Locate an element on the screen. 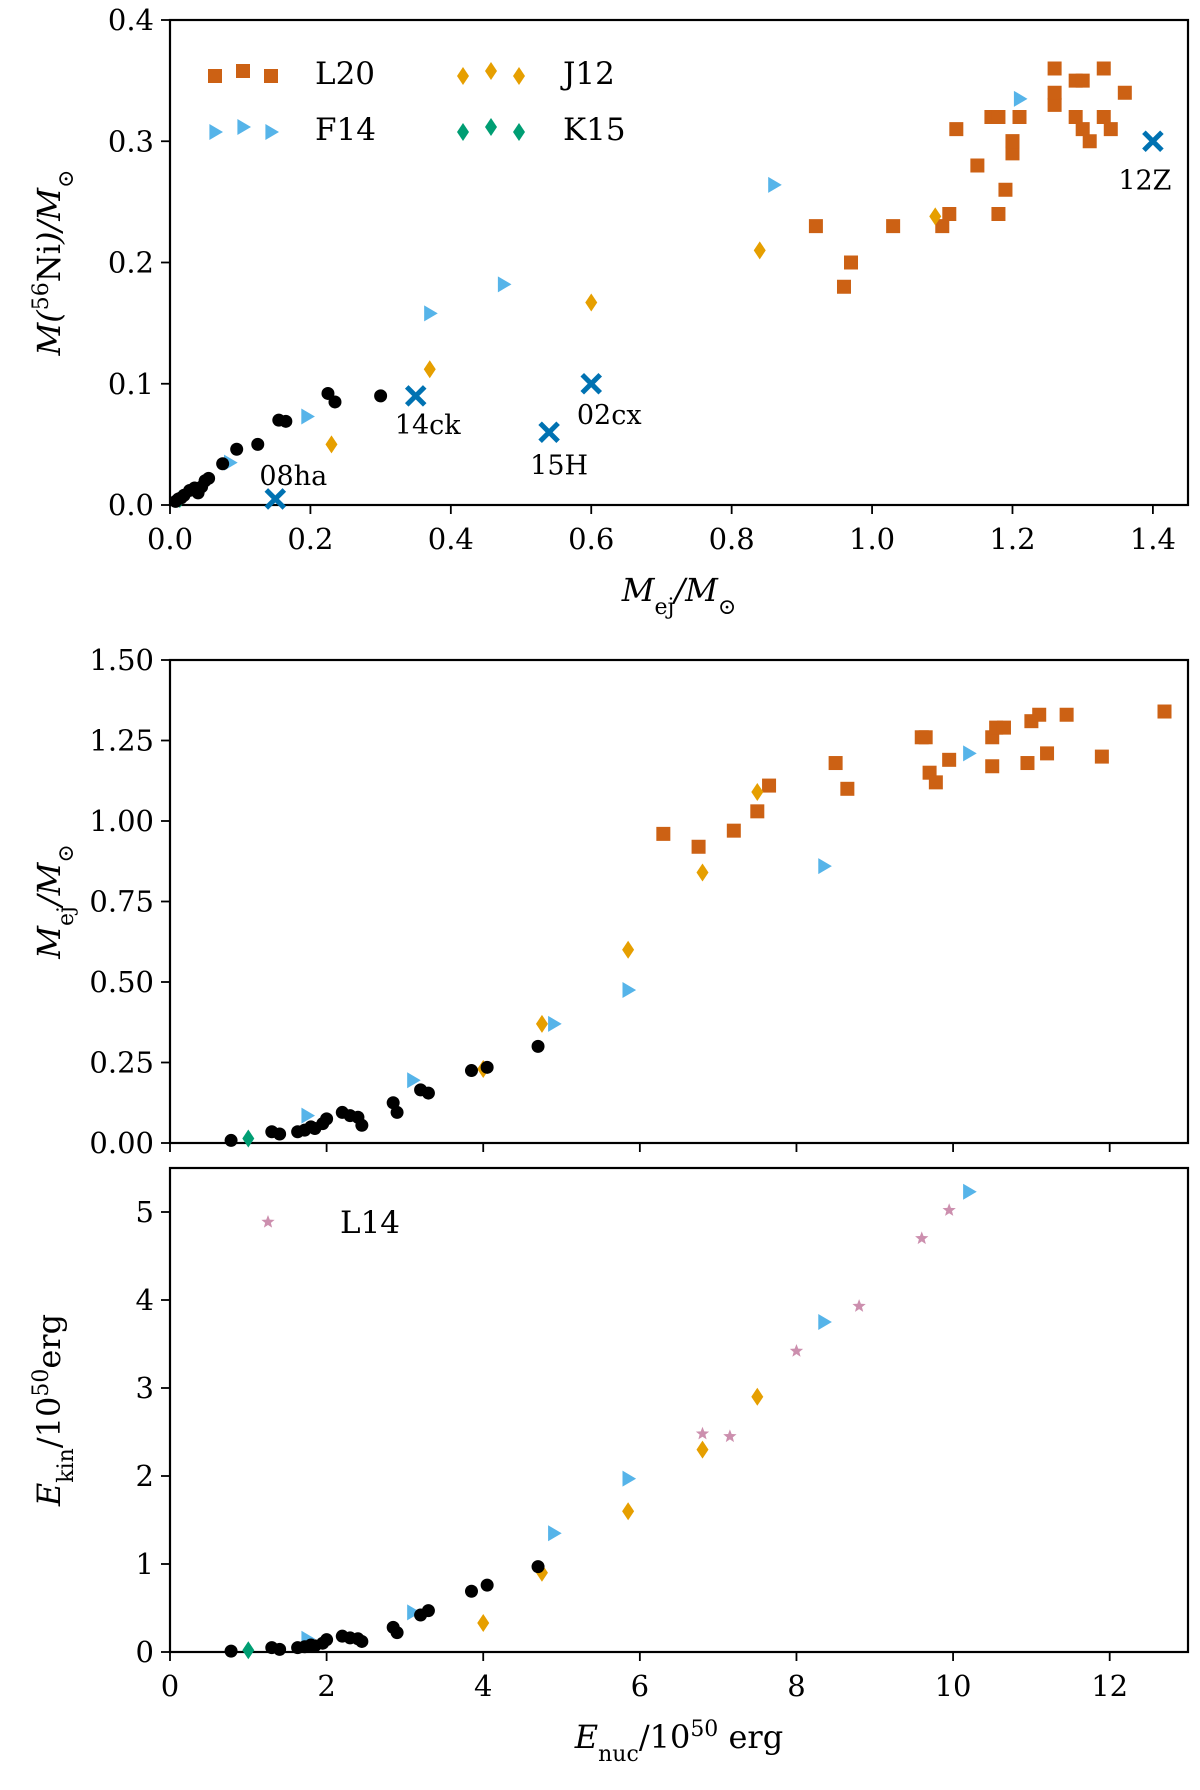 The height and width of the screenshot is (1790, 1200). x-axis-label: Enuc/1050 erg is located at coordinates (678, 1742).